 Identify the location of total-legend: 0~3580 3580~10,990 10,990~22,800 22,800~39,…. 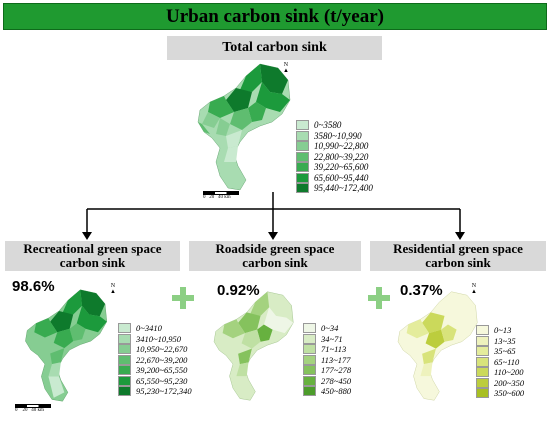
(334, 157).